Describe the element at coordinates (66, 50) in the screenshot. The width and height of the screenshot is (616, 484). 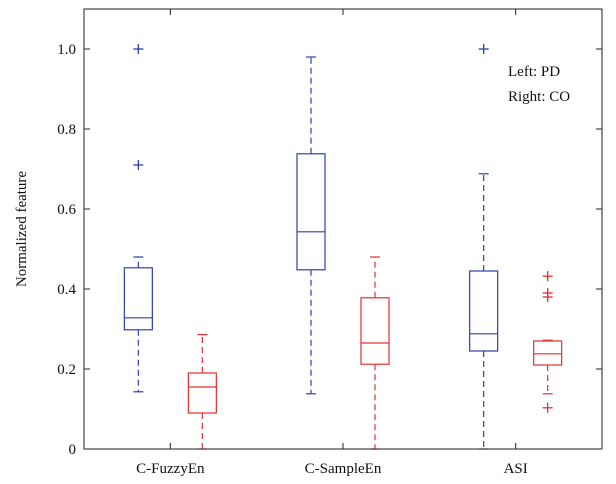
I see `y-tick-label: 1.0` at that location.